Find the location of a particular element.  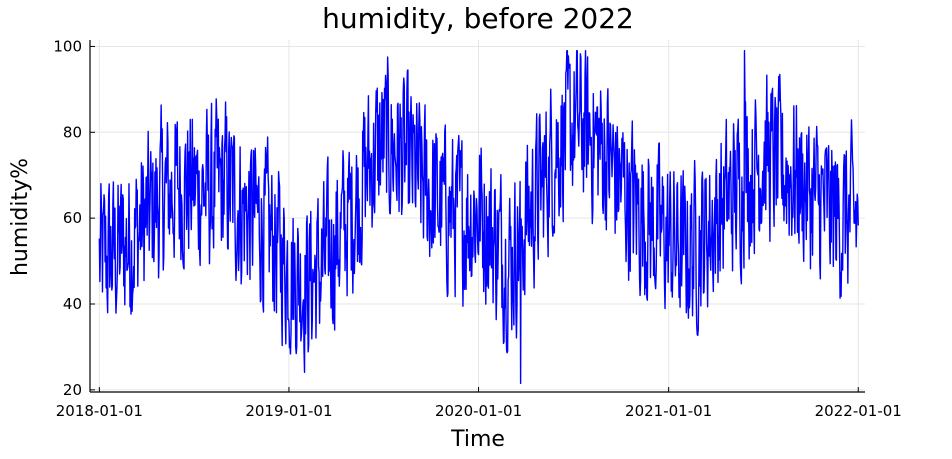

x-tick-label: 2022-01-01 is located at coordinates (858, 411).